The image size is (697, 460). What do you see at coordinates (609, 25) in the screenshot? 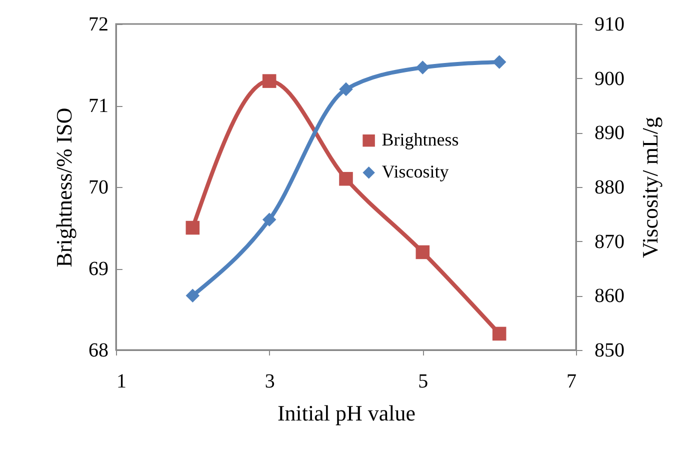
I see `y2-tick-label: 910` at bounding box center [609, 25].